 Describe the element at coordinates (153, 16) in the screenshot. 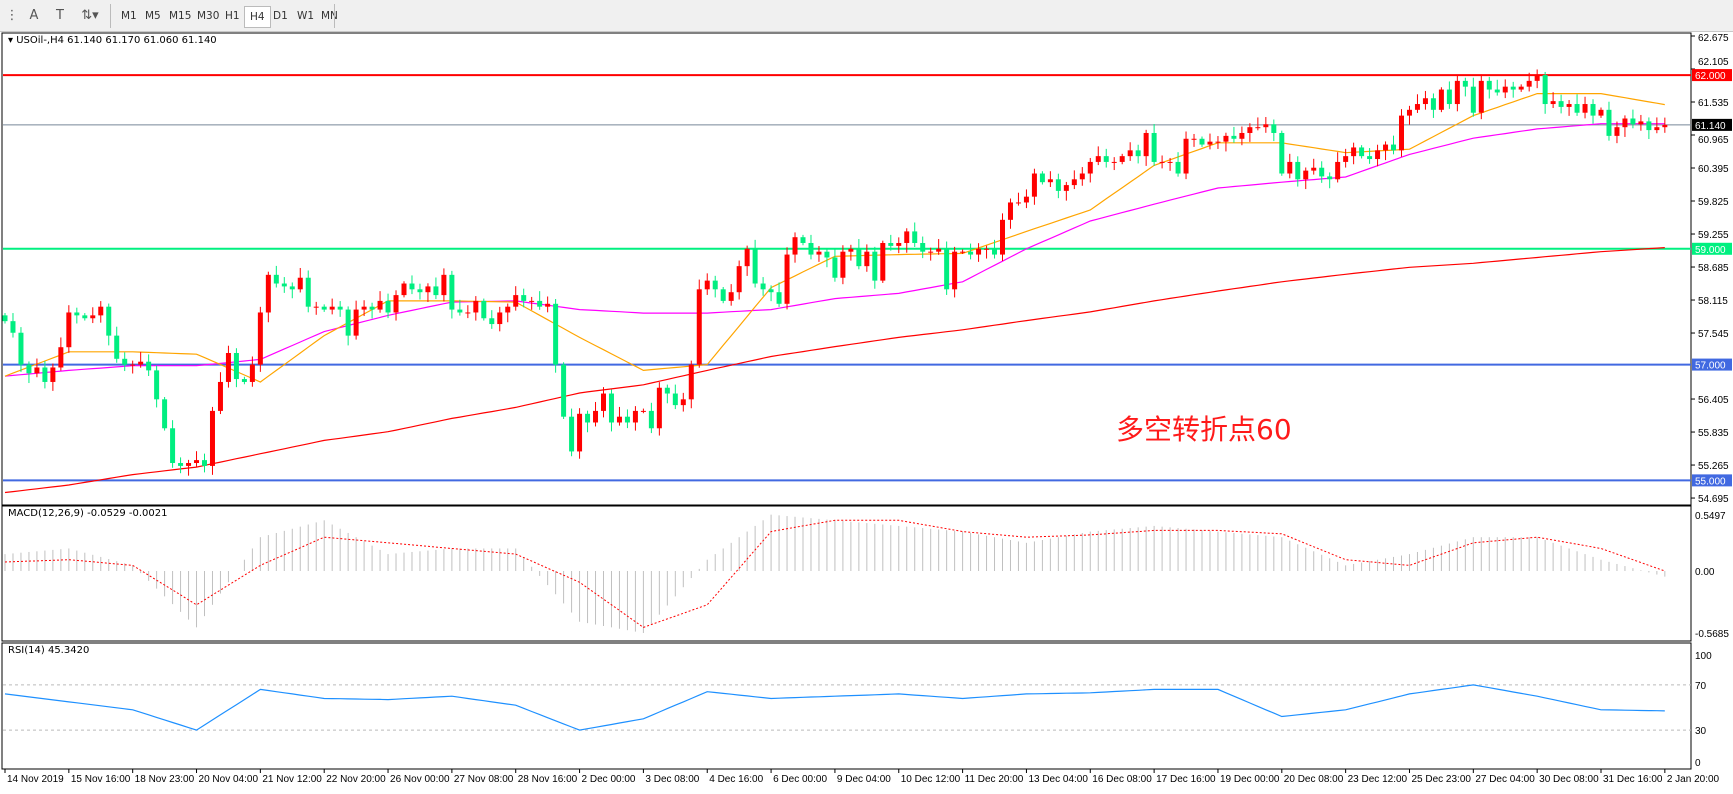

I see `timeframe-m5: M5` at that location.